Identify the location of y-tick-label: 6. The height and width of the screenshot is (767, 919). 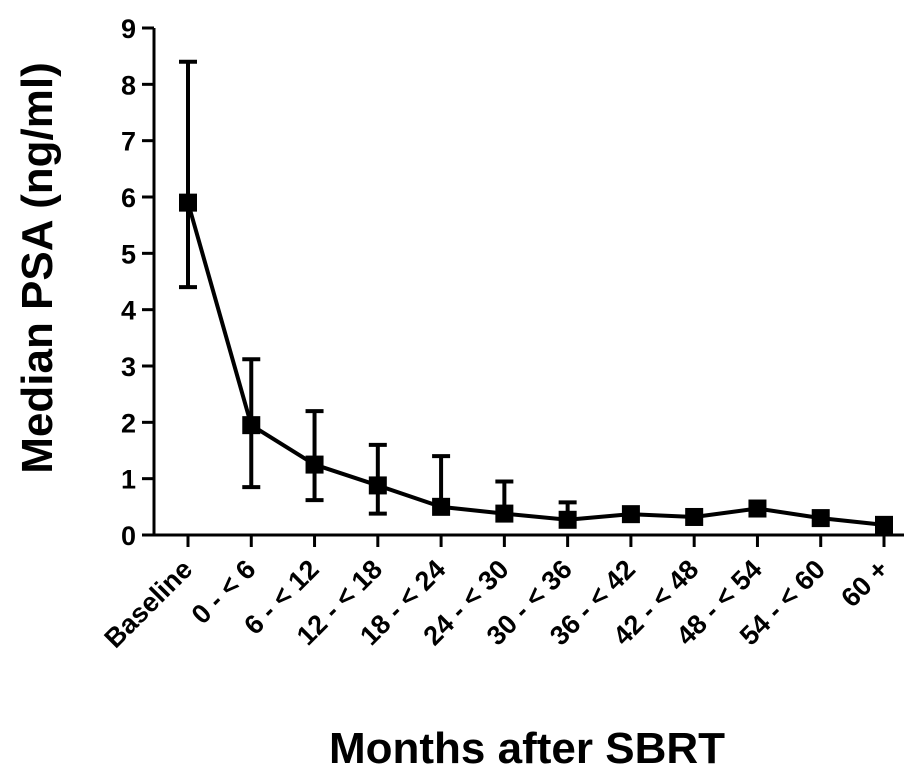
(128, 198).